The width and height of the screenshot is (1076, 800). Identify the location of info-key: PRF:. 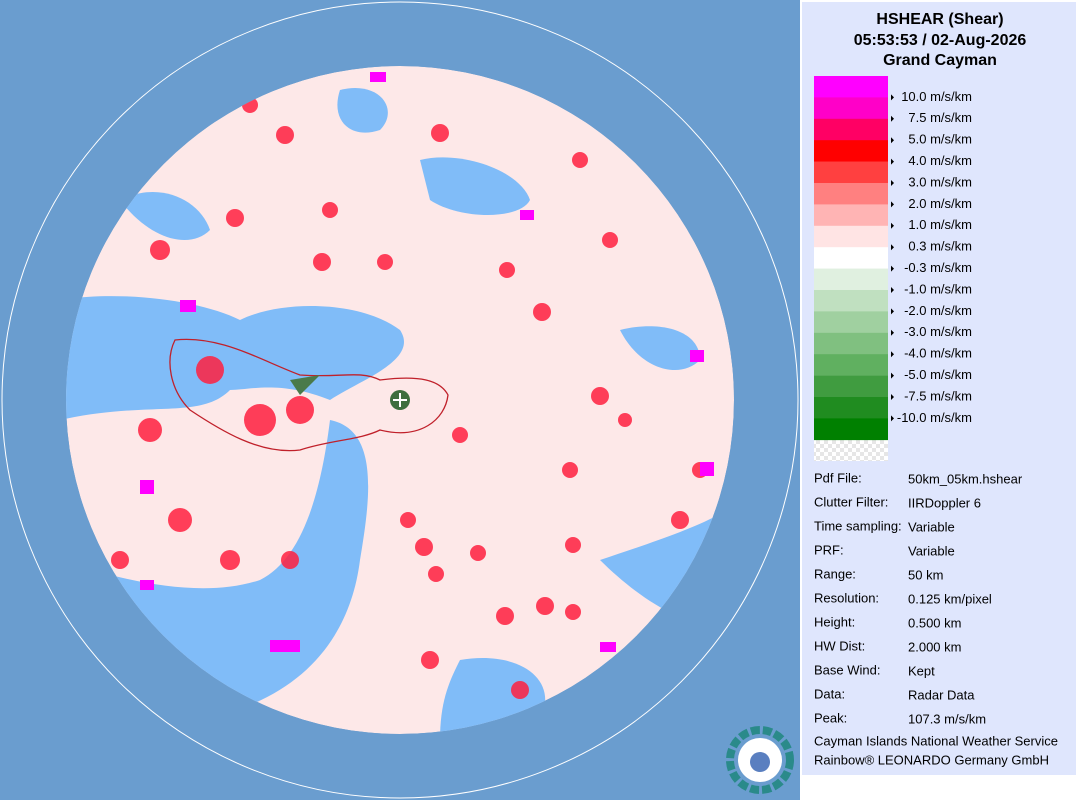
(829, 549).